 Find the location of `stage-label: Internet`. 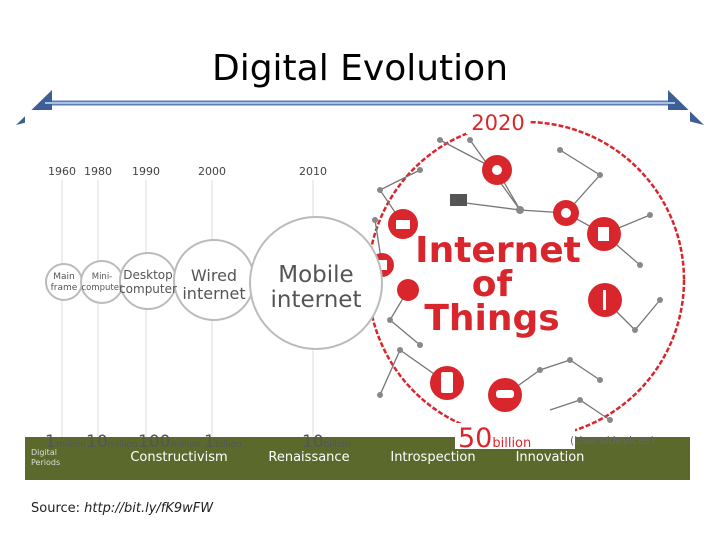

stage-label: Internet is located at coordinates (498, 250).